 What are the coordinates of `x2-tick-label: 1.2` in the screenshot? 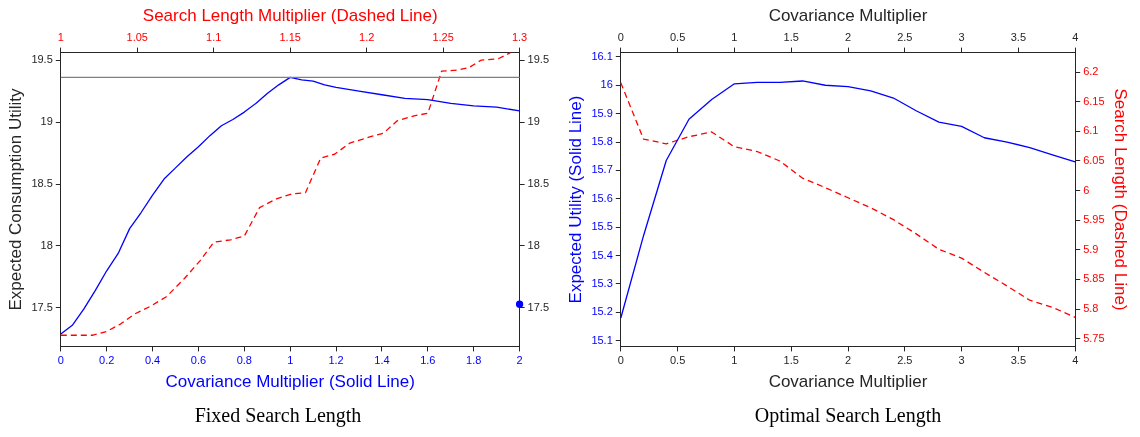 It's located at (367, 37).